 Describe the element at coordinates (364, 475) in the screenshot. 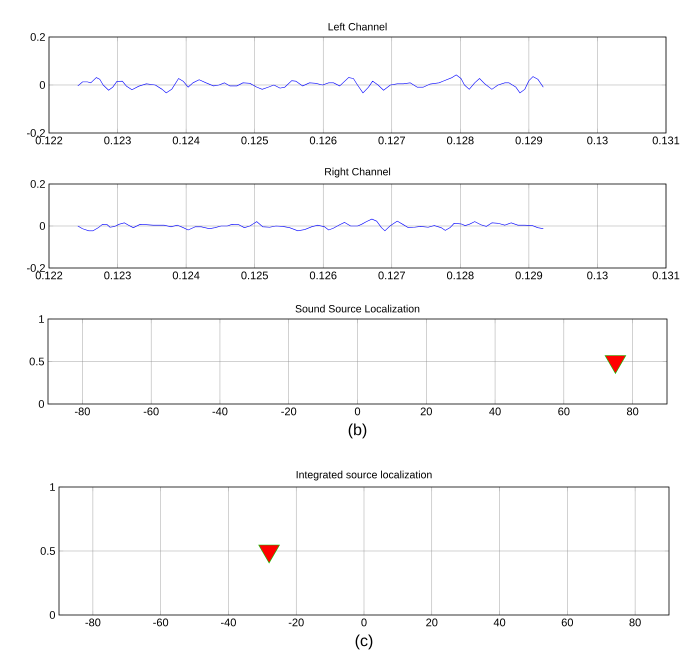

I see `chart-title: Integrated source localization` at that location.